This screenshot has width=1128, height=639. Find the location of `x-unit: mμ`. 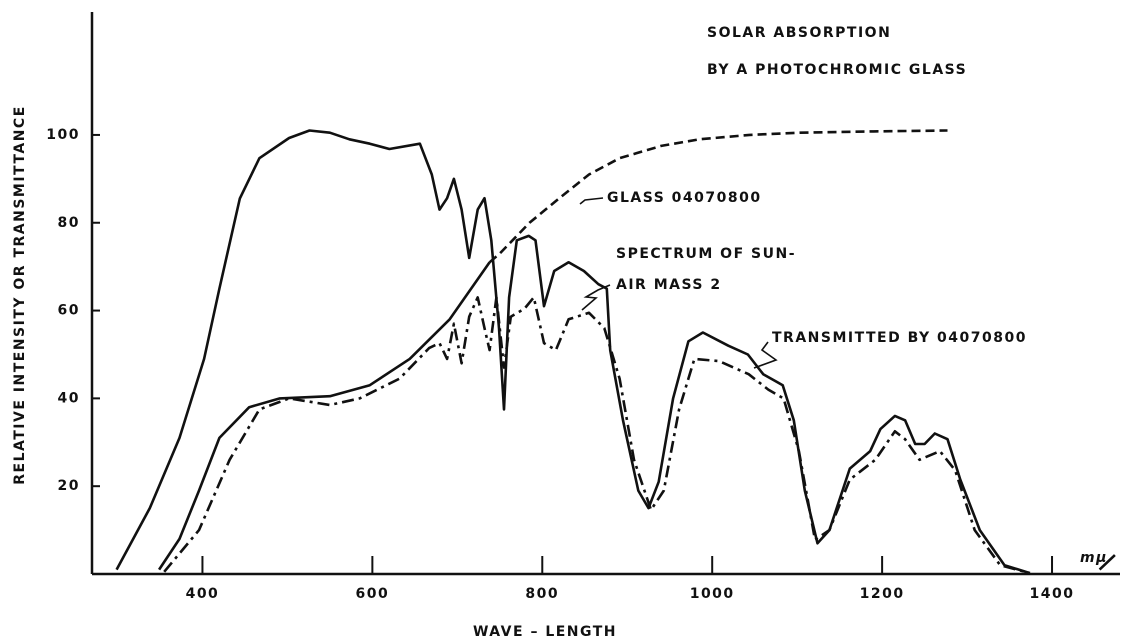

x-unit: mμ is located at coordinates (1094, 558).